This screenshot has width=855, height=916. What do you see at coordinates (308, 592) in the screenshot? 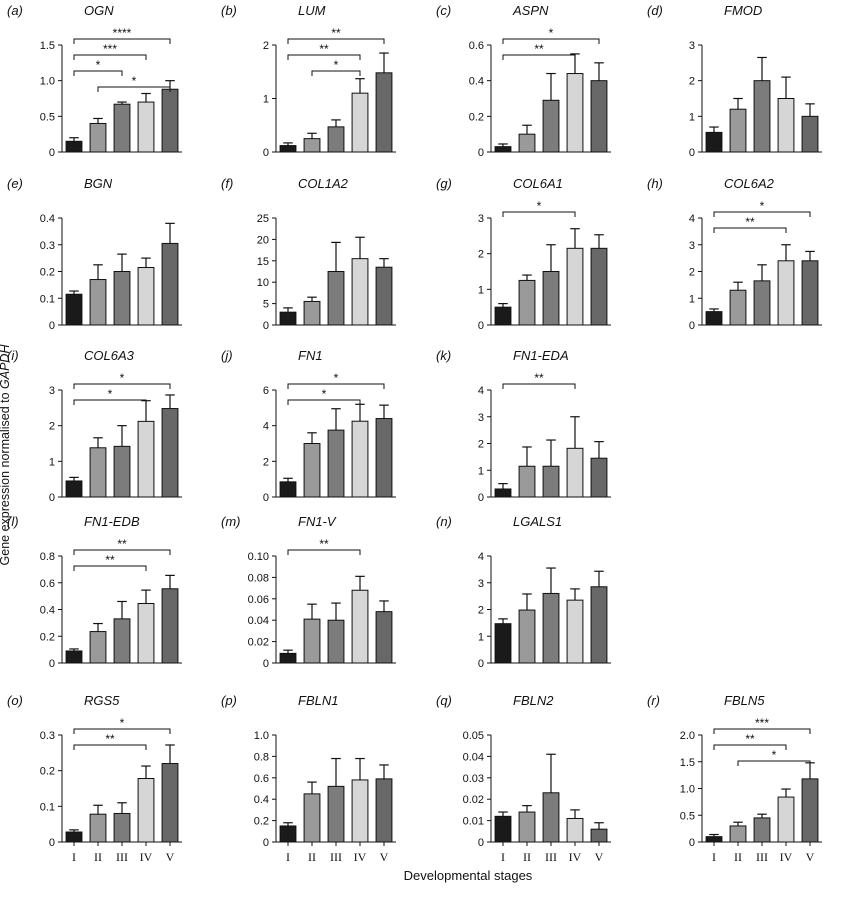
I see `panel-fn1-v: (m) FN1-V 0 0.02 0.04 0.06 0.08 0.10 **` at bounding box center [308, 592].